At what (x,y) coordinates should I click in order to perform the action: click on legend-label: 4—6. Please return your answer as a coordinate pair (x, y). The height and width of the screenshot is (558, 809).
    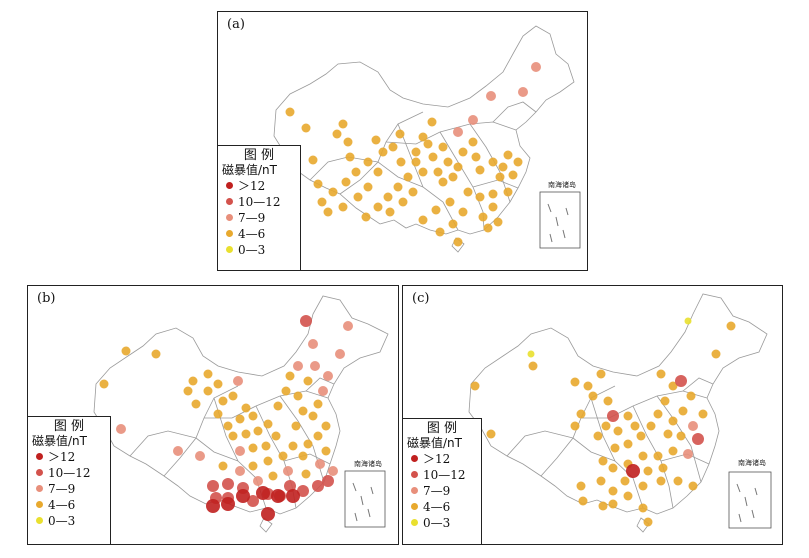
    Looking at the image, I should click on (252, 234).